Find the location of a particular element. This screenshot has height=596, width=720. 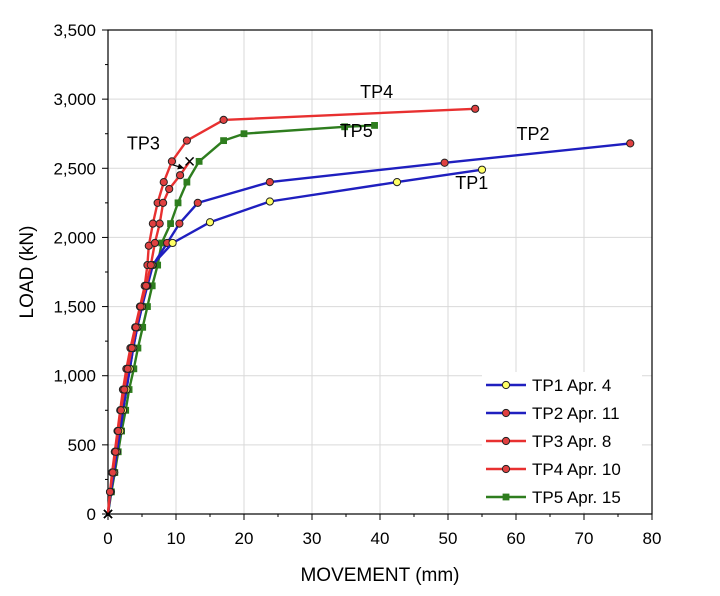

x-tick-label: 60 is located at coordinates (516, 538).